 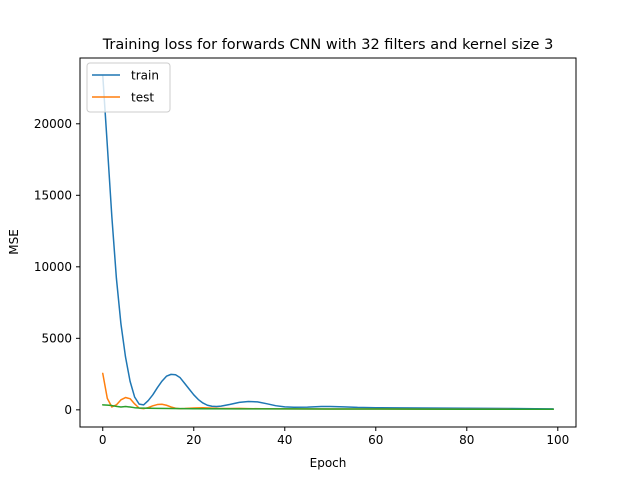 I want to click on y-tick-label: 20000, so click(x=53, y=124).